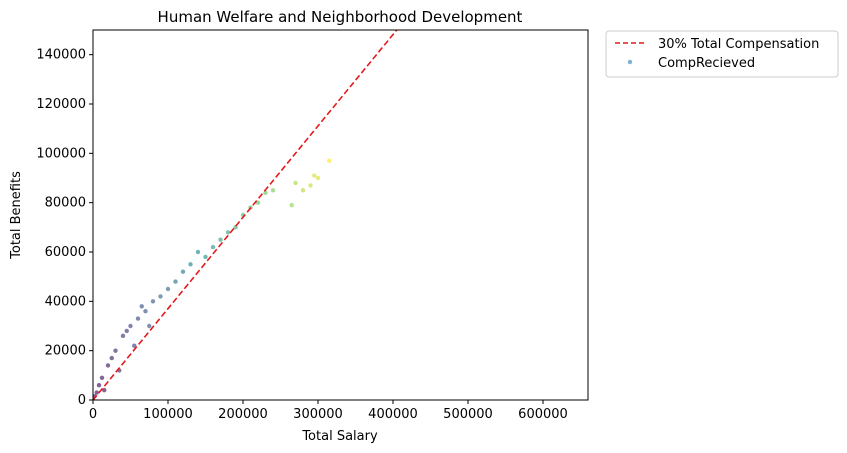 This screenshot has height=453, width=847. Describe the element at coordinates (61, 153) in the screenshot. I see `y-tick-label: 100000` at that location.